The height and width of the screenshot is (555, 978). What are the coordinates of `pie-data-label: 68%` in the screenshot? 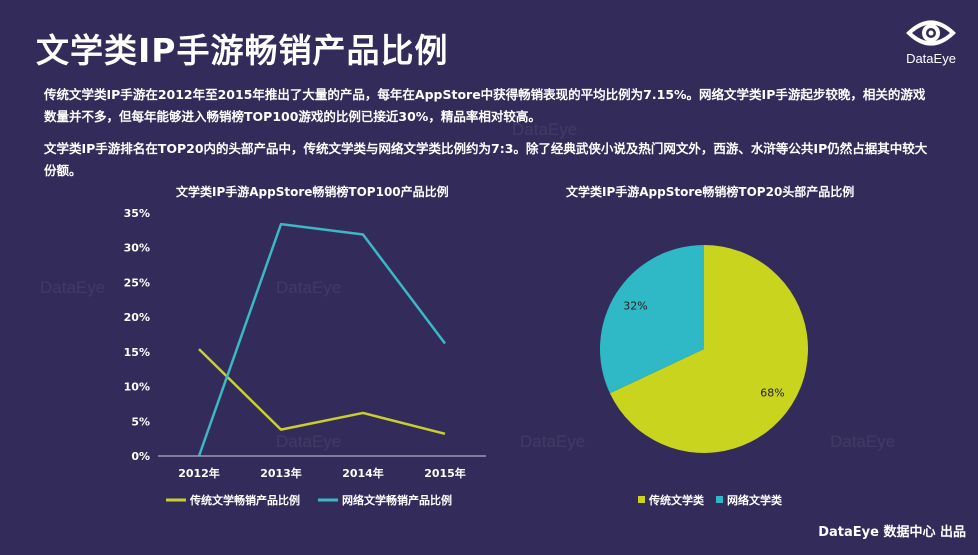 It's located at (772, 392).